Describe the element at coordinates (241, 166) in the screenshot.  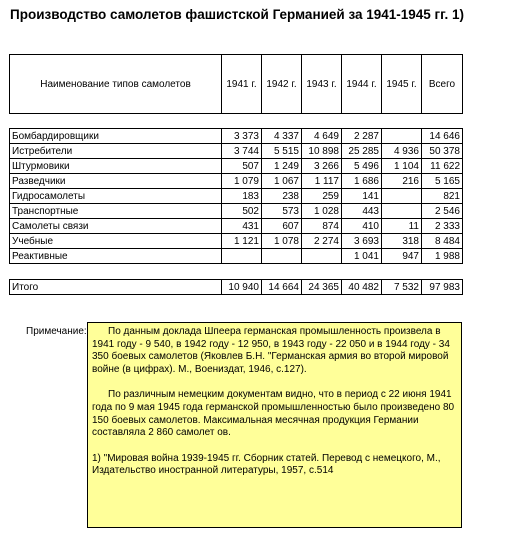
I see `table-cell: 507` at that location.